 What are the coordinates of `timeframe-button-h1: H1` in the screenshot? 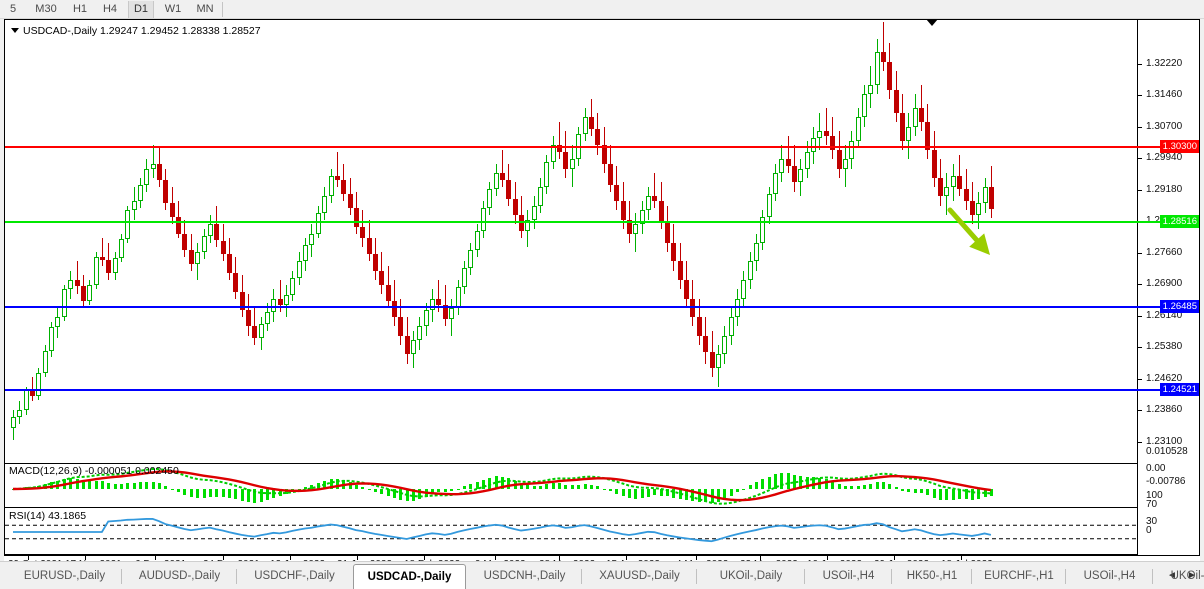 It's located at (80, 9).